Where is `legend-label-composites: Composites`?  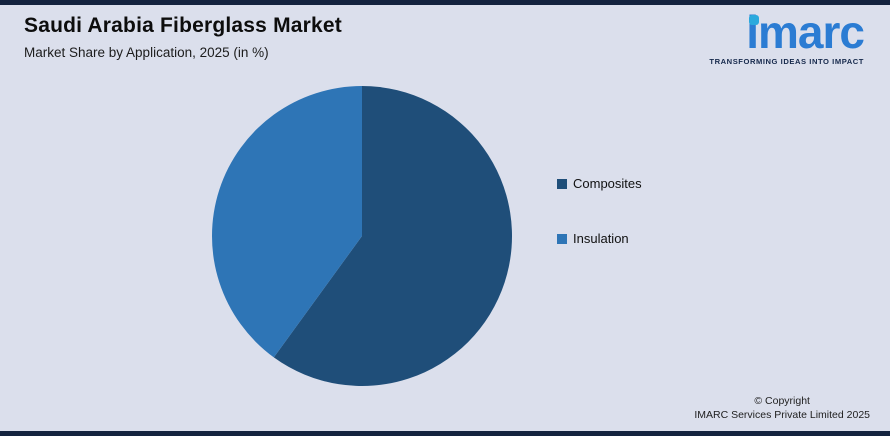
legend-label-composites: Composites is located at coordinates (607, 183).